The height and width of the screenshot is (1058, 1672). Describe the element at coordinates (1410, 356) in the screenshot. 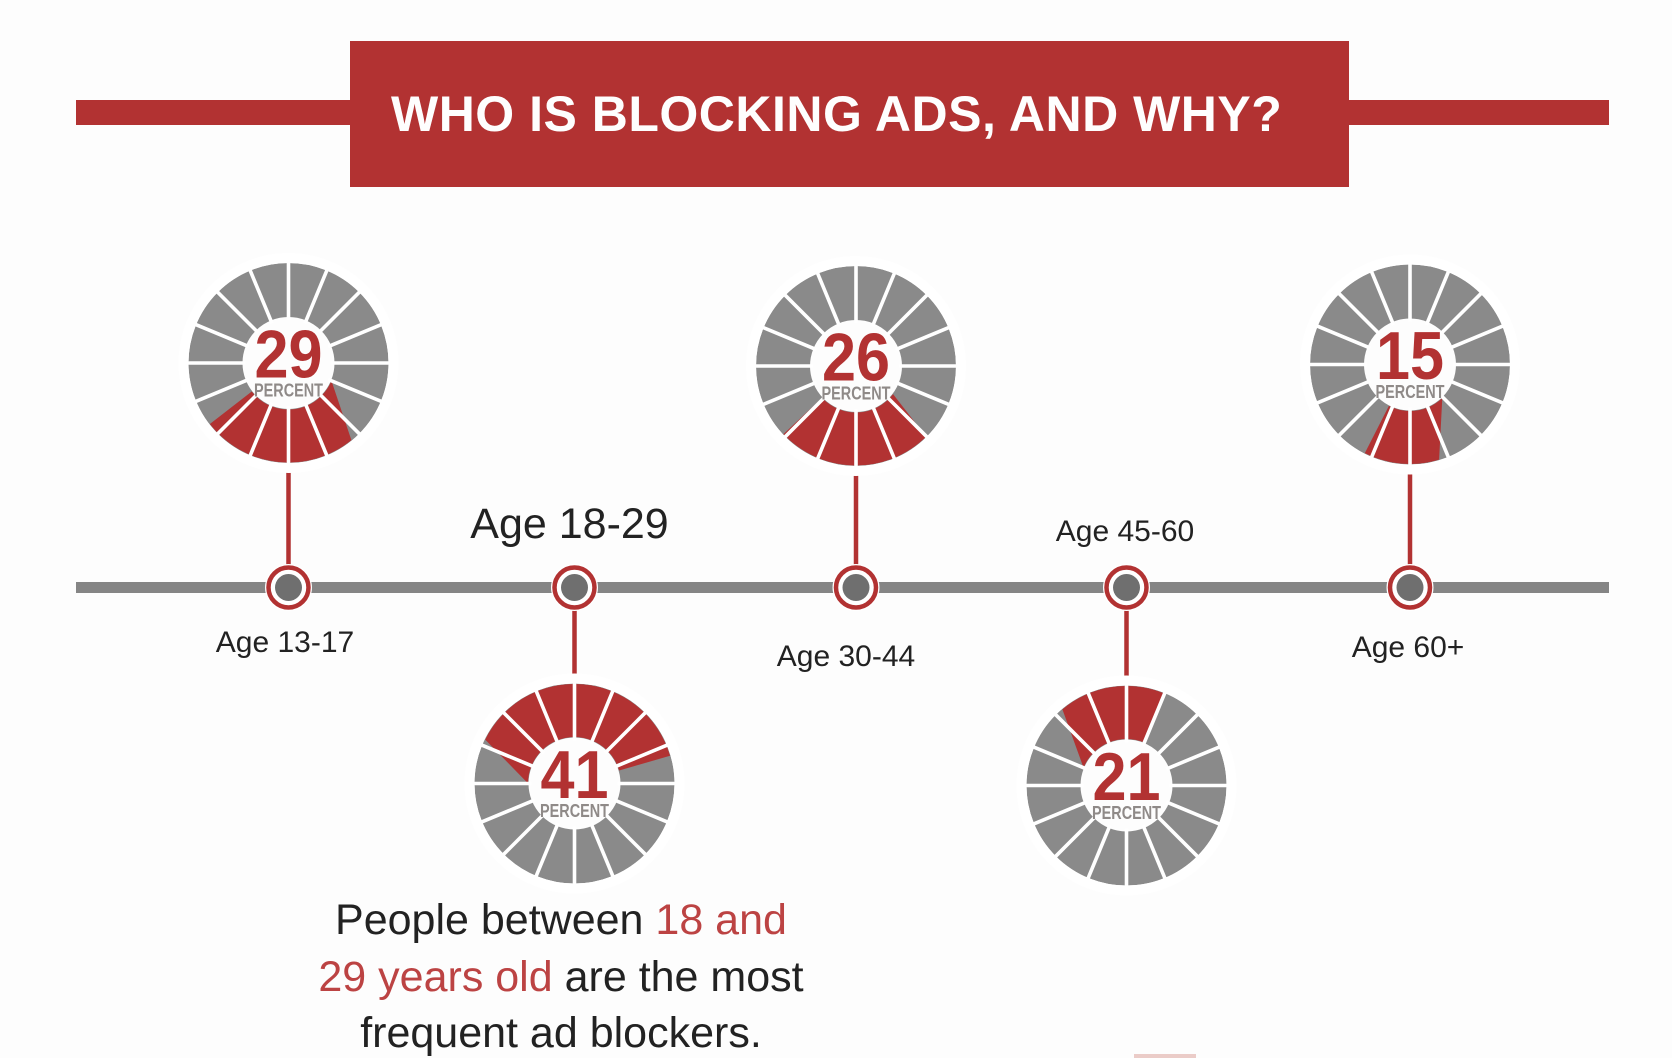

I see `svg-text: 15` at that location.